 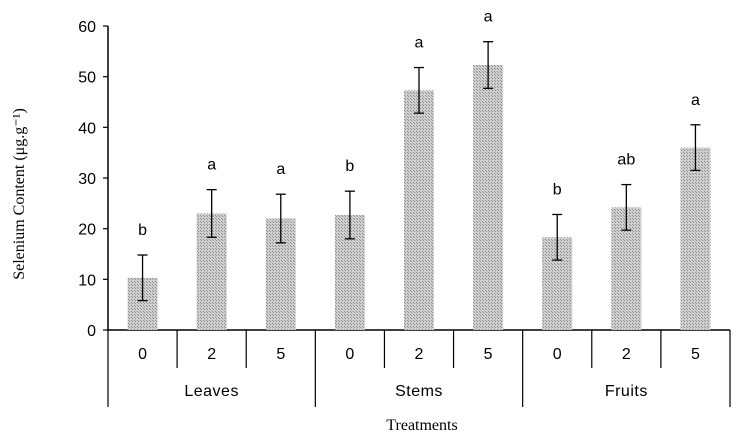 What do you see at coordinates (87, 128) in the screenshot?
I see `y-tick-label: 40` at bounding box center [87, 128].